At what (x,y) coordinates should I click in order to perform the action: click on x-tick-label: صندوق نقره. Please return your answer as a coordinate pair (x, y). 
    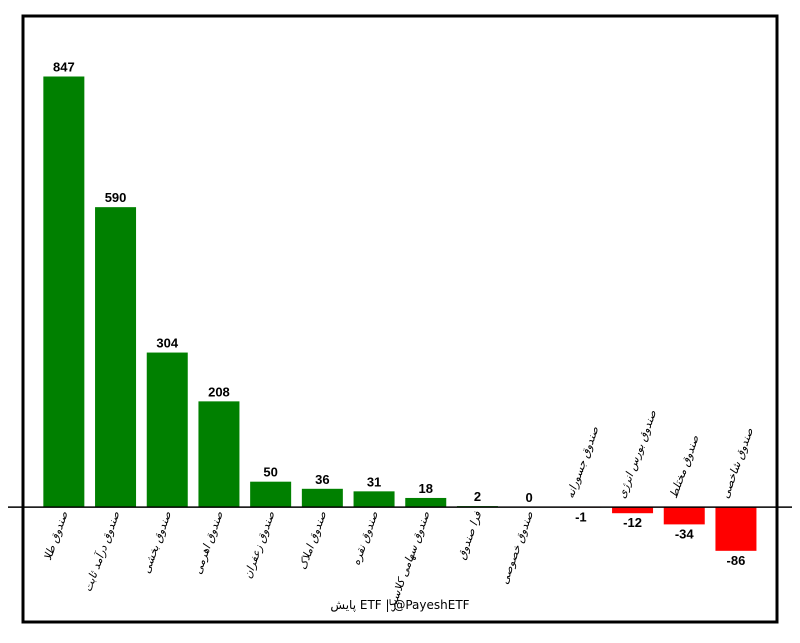
    Looking at the image, I should click on (365, 538).